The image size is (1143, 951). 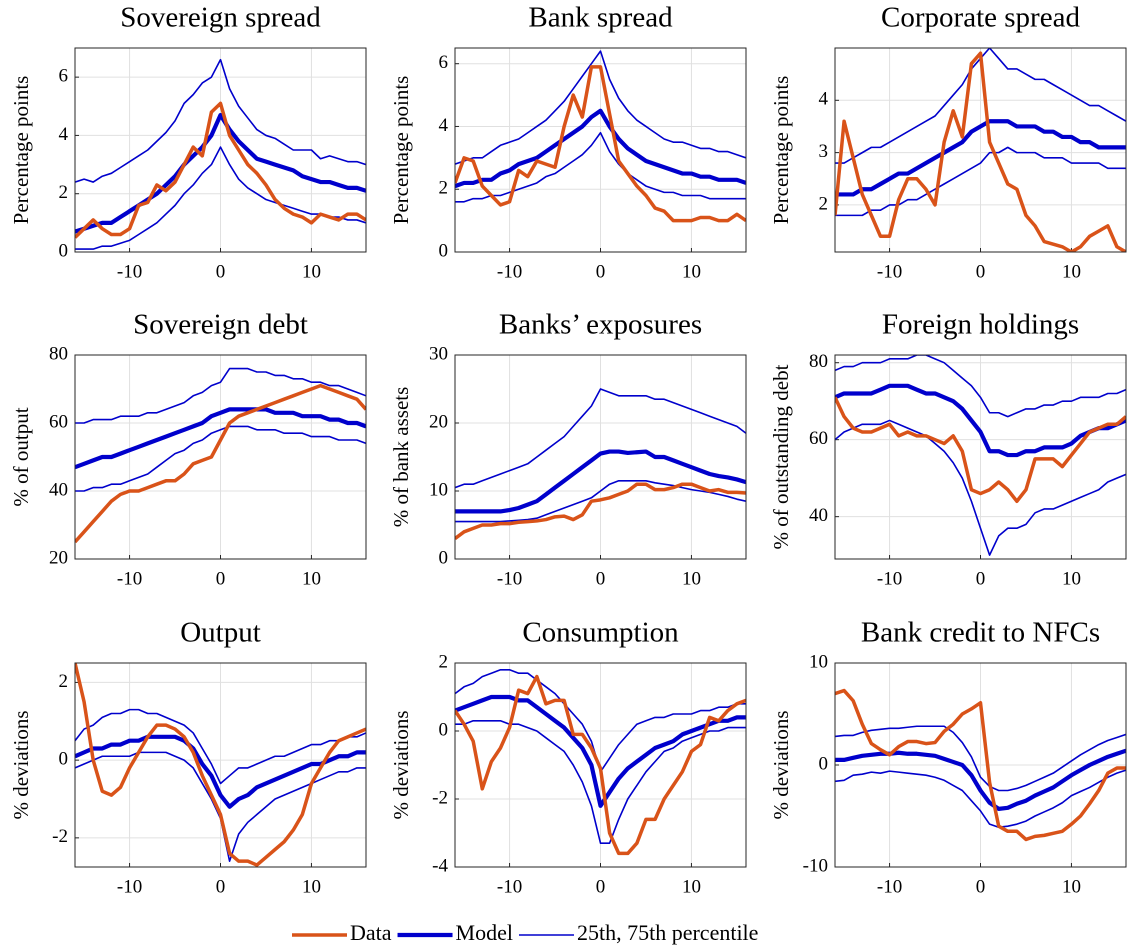 What do you see at coordinates (21, 456) in the screenshot?
I see `y-axis-label: % of output` at bounding box center [21, 456].